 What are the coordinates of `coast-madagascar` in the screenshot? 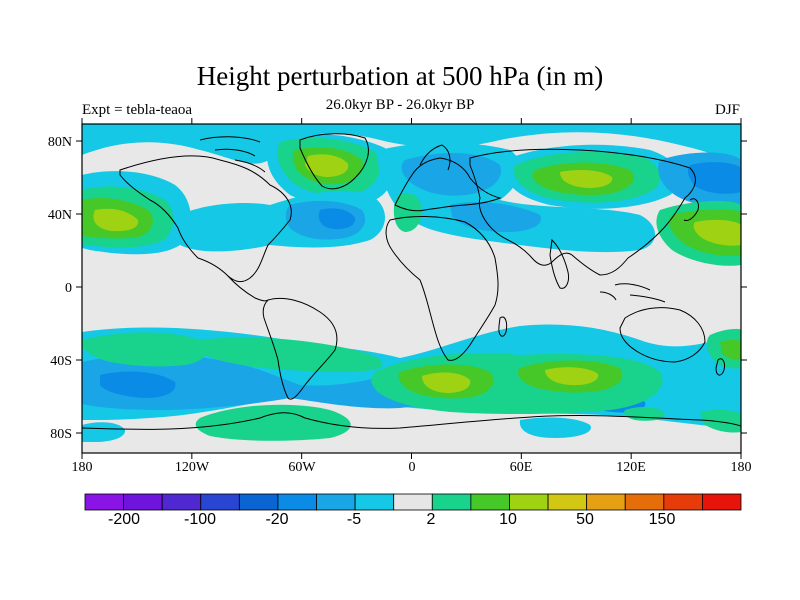 It's located at (503, 326).